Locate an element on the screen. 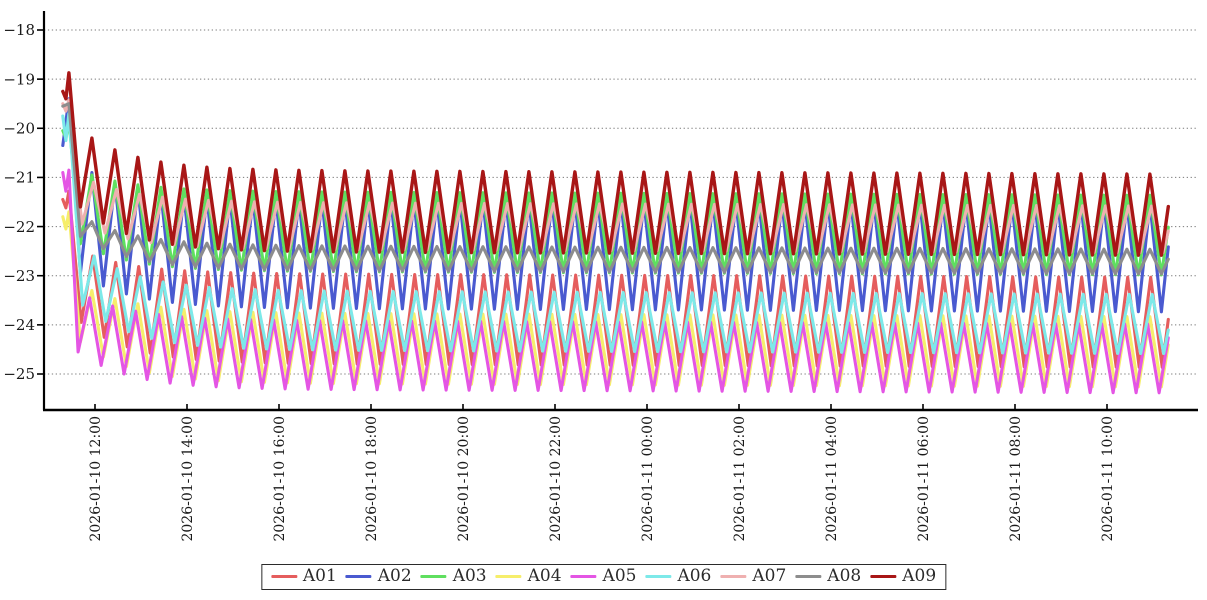 The height and width of the screenshot is (600, 1207). legend-label: A02 is located at coordinates (394, 576).